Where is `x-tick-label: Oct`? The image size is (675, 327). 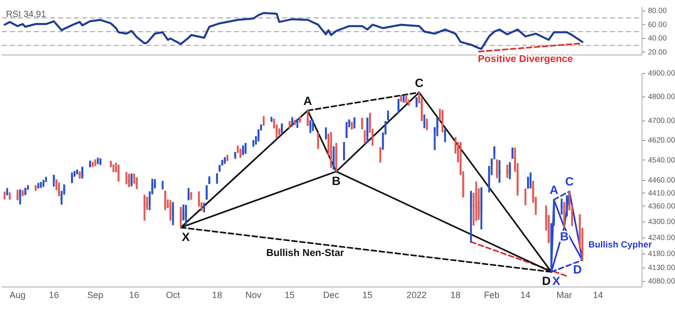
x-tick-label: Oct is located at coordinates (173, 295).